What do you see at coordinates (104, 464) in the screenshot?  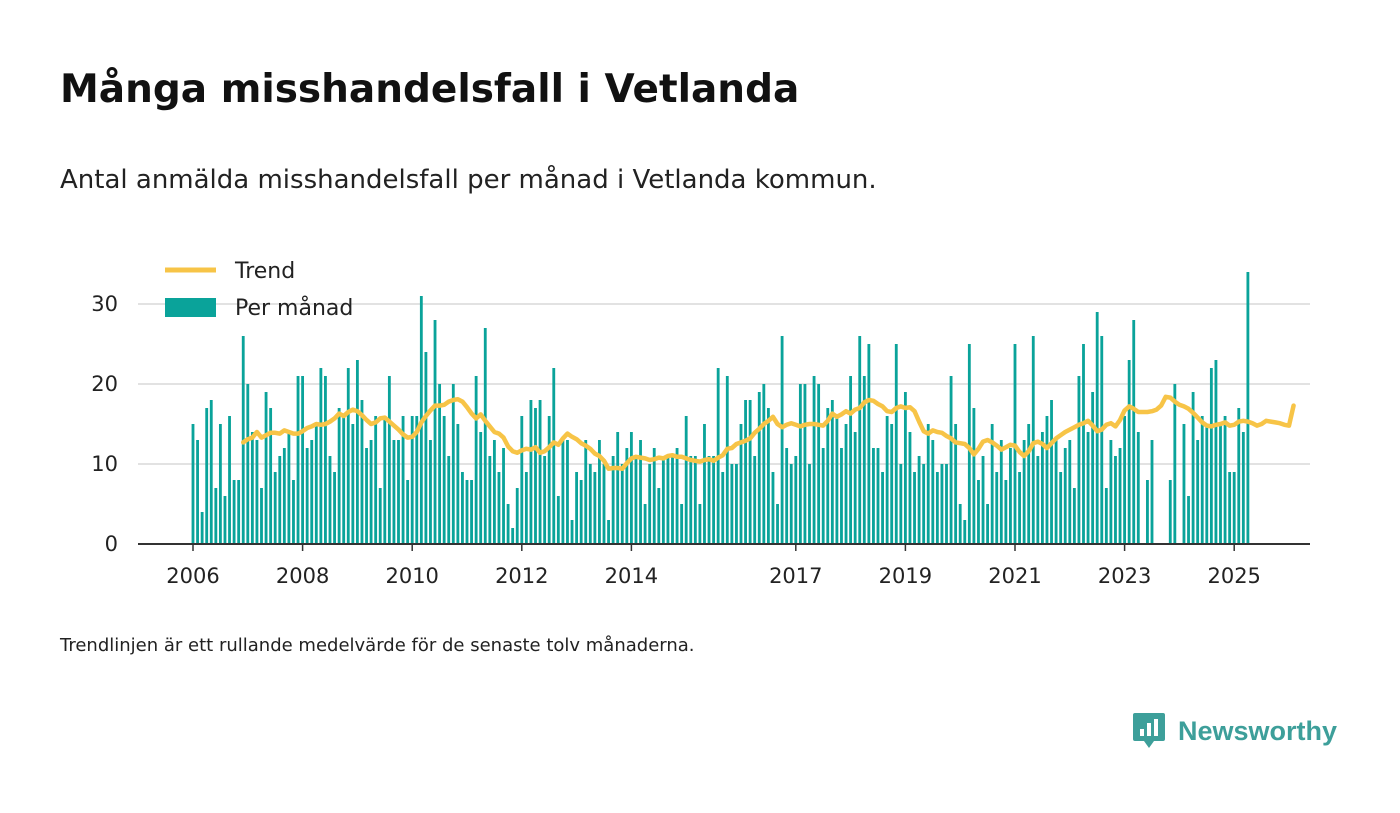 I see `y-tick-label: 10` at bounding box center [104, 464].